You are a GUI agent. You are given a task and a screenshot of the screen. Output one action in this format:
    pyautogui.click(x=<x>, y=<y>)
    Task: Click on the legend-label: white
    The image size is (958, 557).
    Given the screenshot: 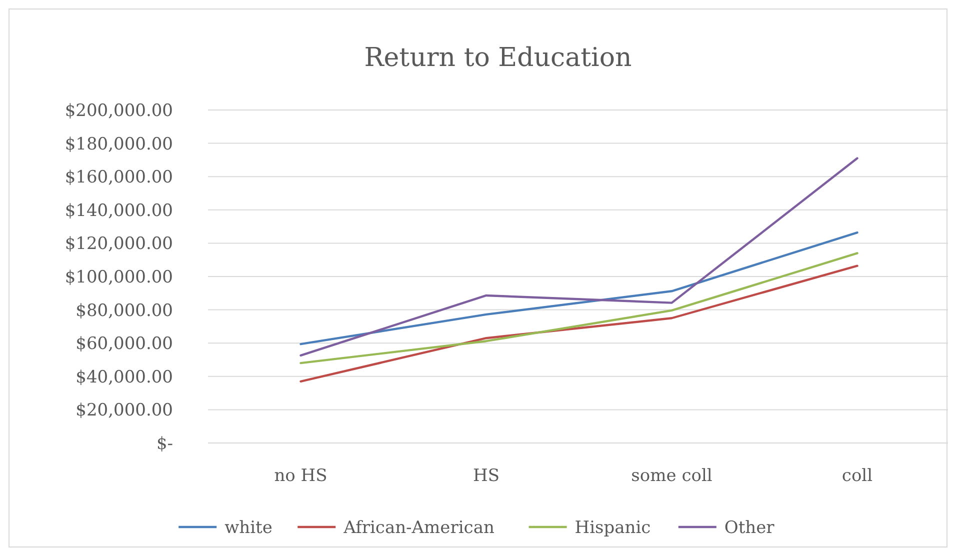 What is the action you would take?
    pyautogui.click(x=248, y=528)
    